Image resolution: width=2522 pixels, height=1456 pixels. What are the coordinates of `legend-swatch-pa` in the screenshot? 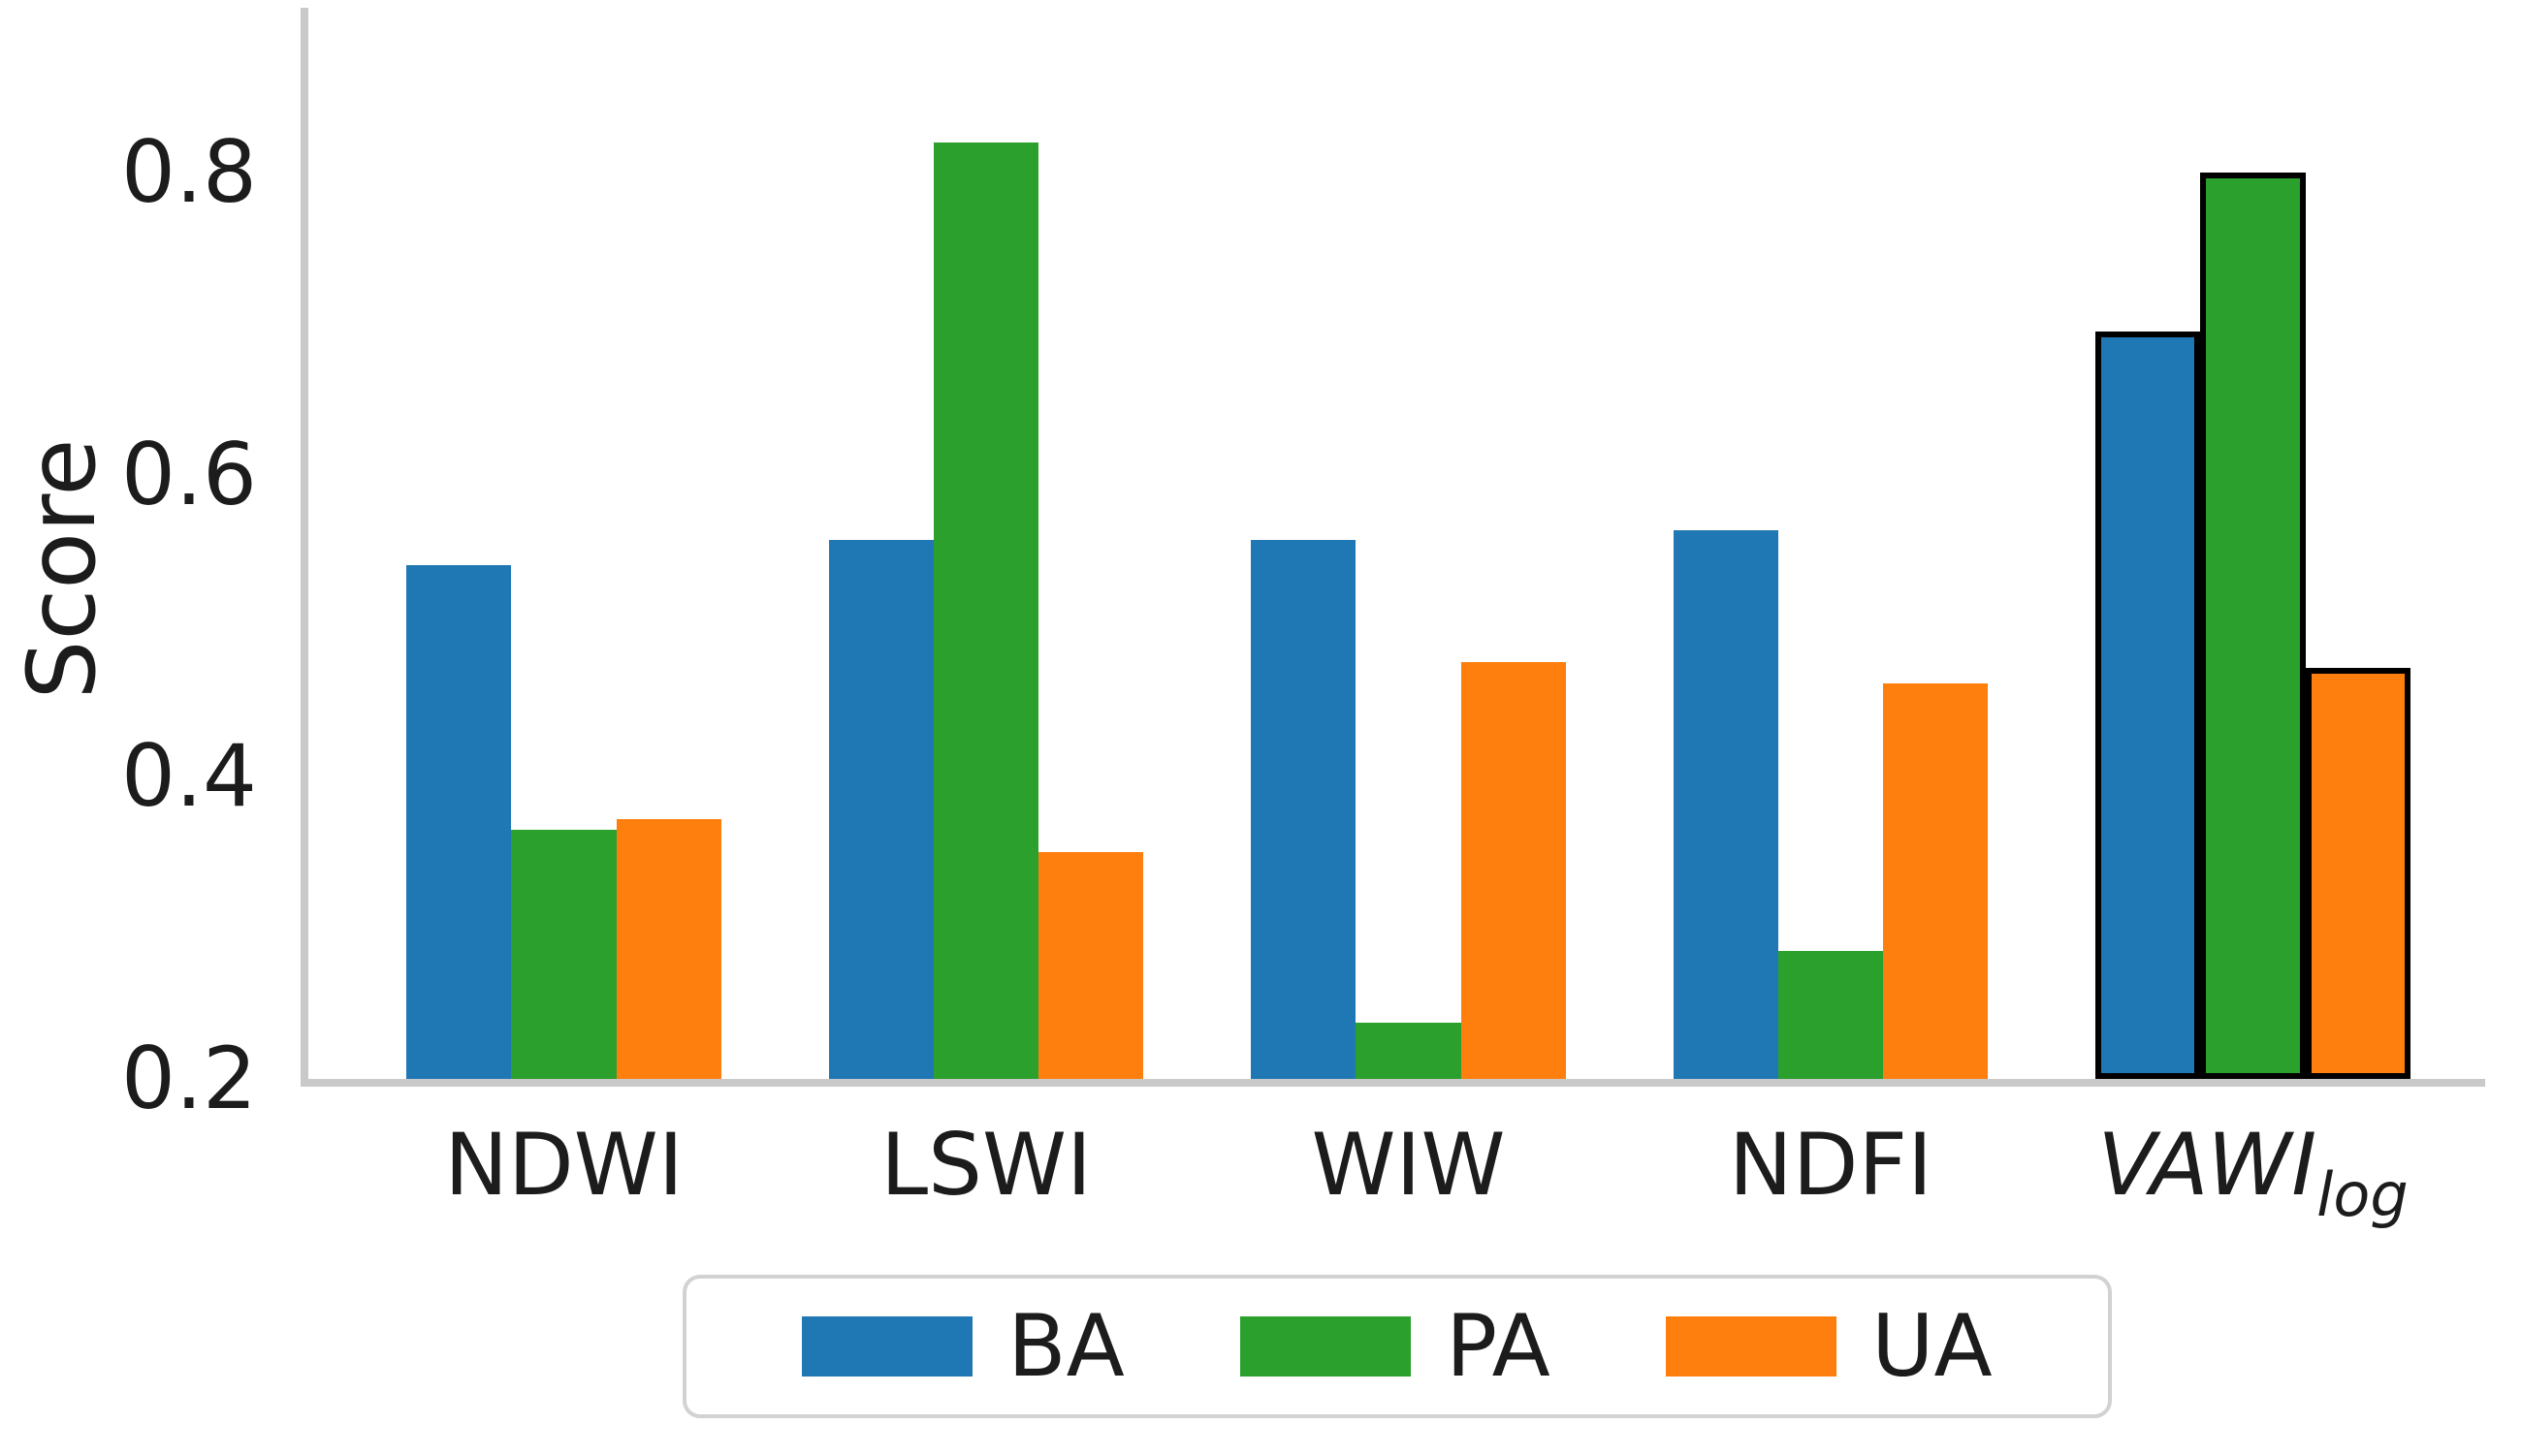 It's located at (1326, 1346).